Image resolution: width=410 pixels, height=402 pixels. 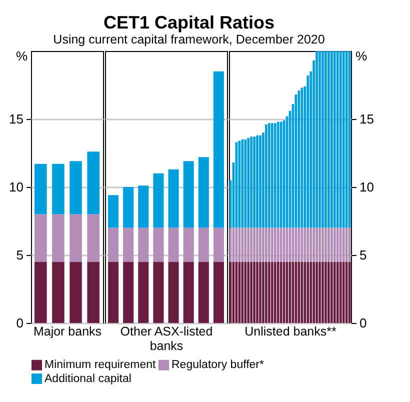 I want to click on x-axis-title: Other ASX-listed banks, so click(x=166, y=338).